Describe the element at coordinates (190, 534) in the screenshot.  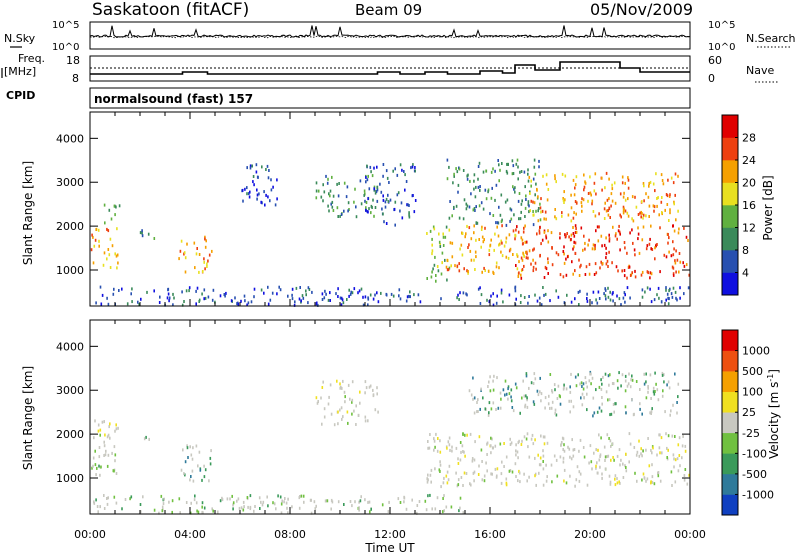
I see `x-tick-label: 04:00` at that location.